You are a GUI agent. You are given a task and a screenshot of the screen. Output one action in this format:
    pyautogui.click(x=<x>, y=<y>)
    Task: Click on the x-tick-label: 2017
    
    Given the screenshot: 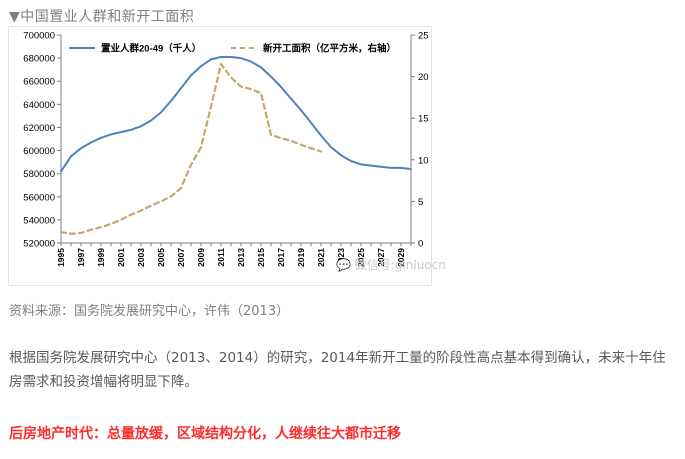 What is the action you would take?
    pyautogui.click(x=281, y=257)
    